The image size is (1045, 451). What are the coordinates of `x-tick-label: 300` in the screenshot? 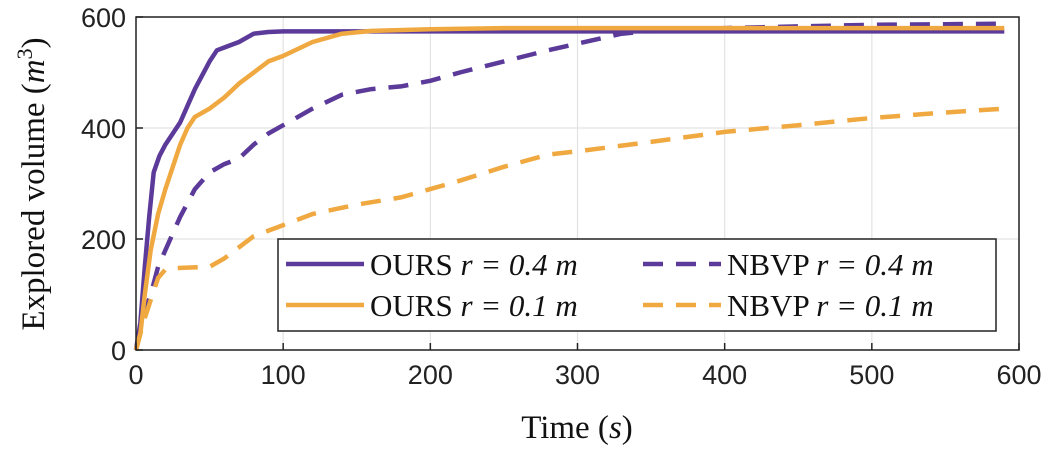 It's located at (577, 375).